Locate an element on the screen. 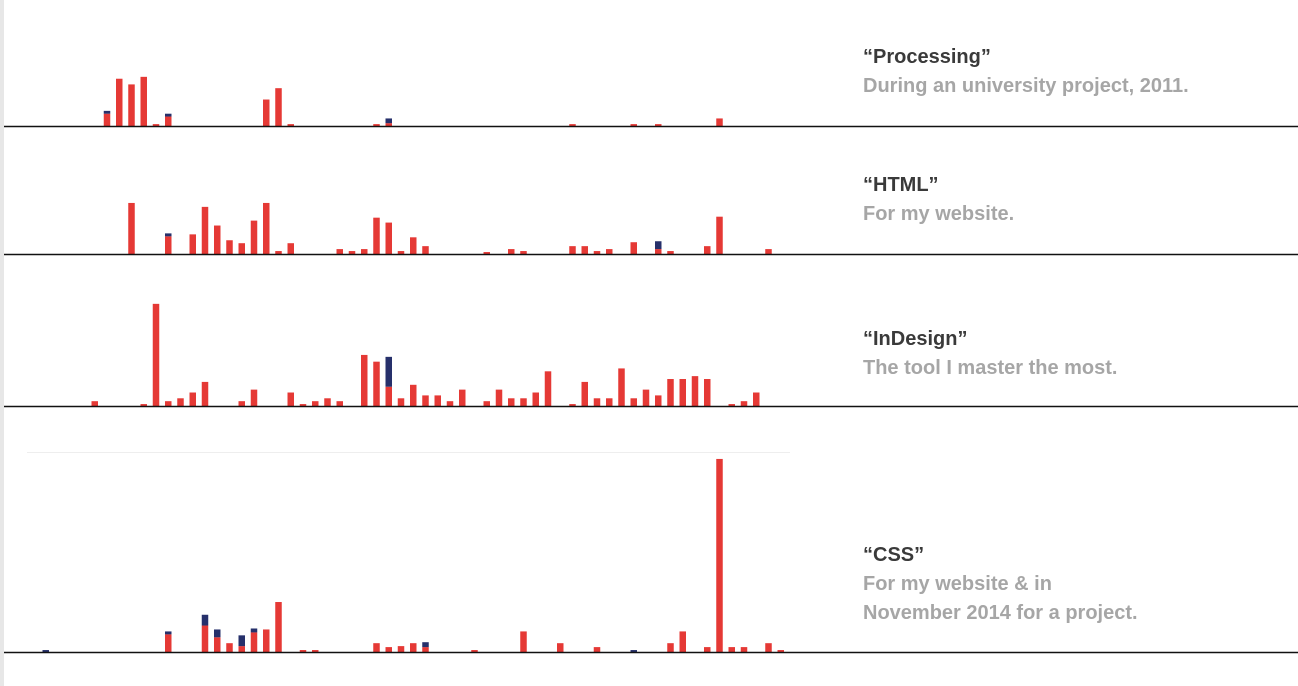 This screenshot has width=1298, height=686. skill-label-html: “HTML” For my website. is located at coordinates (1073, 199).